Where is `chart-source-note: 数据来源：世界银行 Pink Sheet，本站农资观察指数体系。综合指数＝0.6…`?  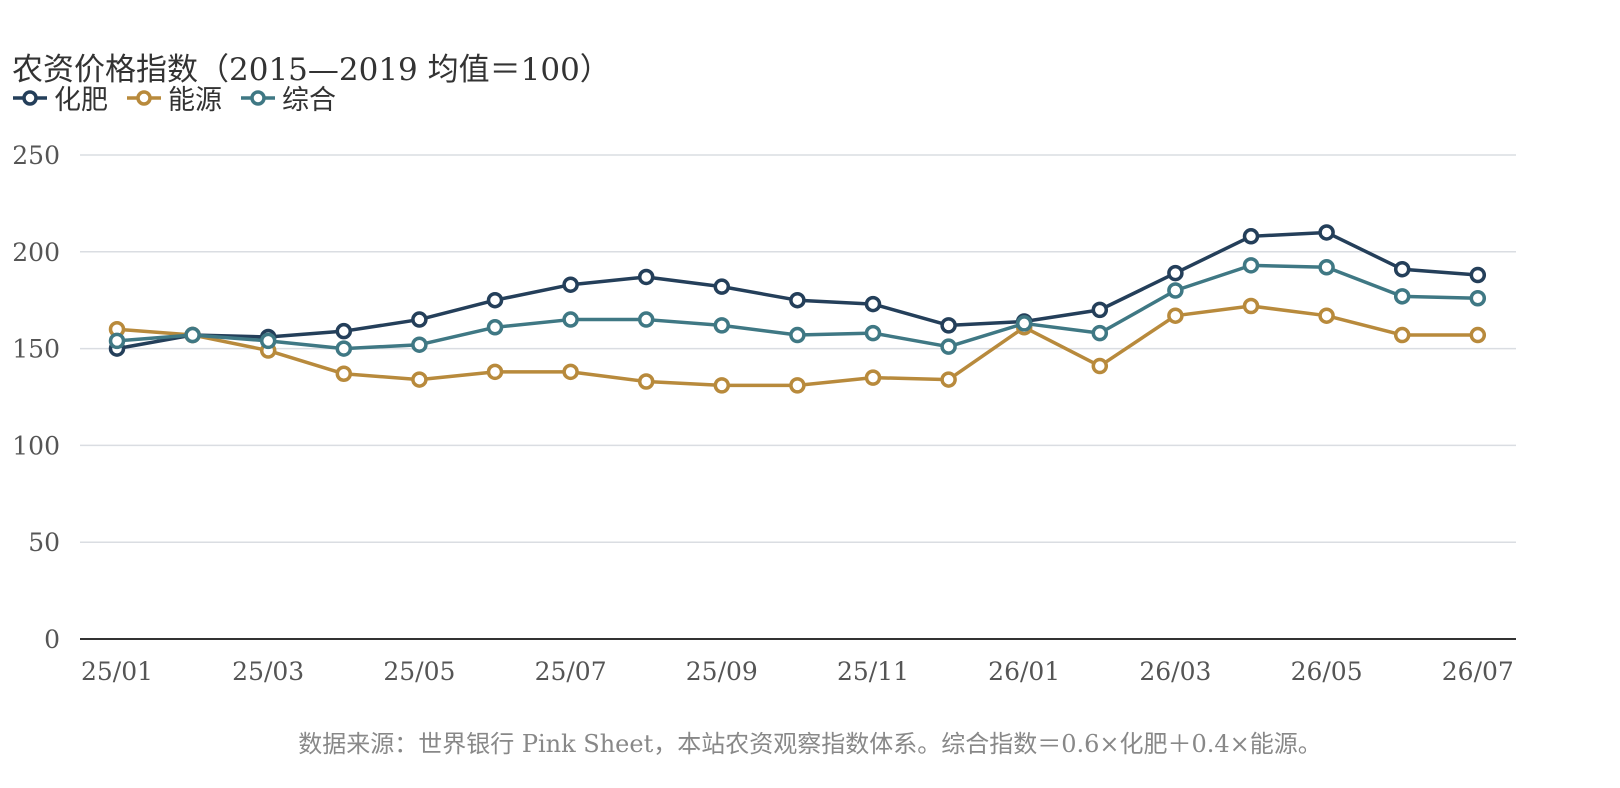 chart-source-note: 数据来源：世界银行 Pink Sheet，本站农资观察指数体系。综合指数＝0.6… is located at coordinates (810, 744).